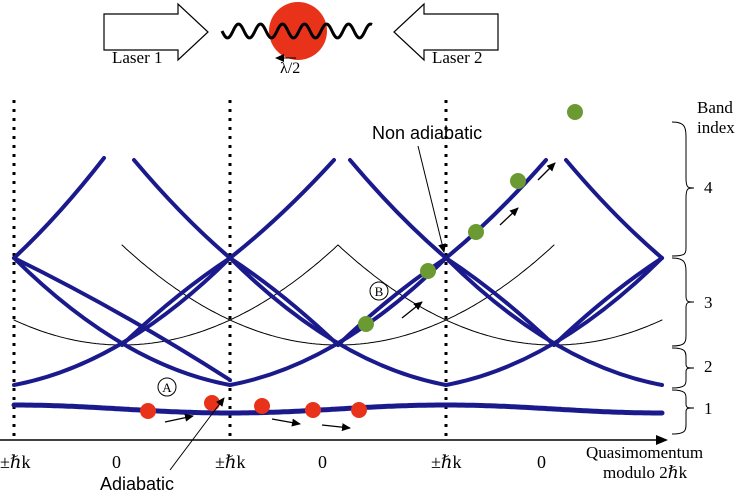 Image resolution: width=747 pixels, height=496 pixels. What do you see at coordinates (716, 127) in the screenshot?
I see `band-index-subtitle: index` at bounding box center [716, 127].